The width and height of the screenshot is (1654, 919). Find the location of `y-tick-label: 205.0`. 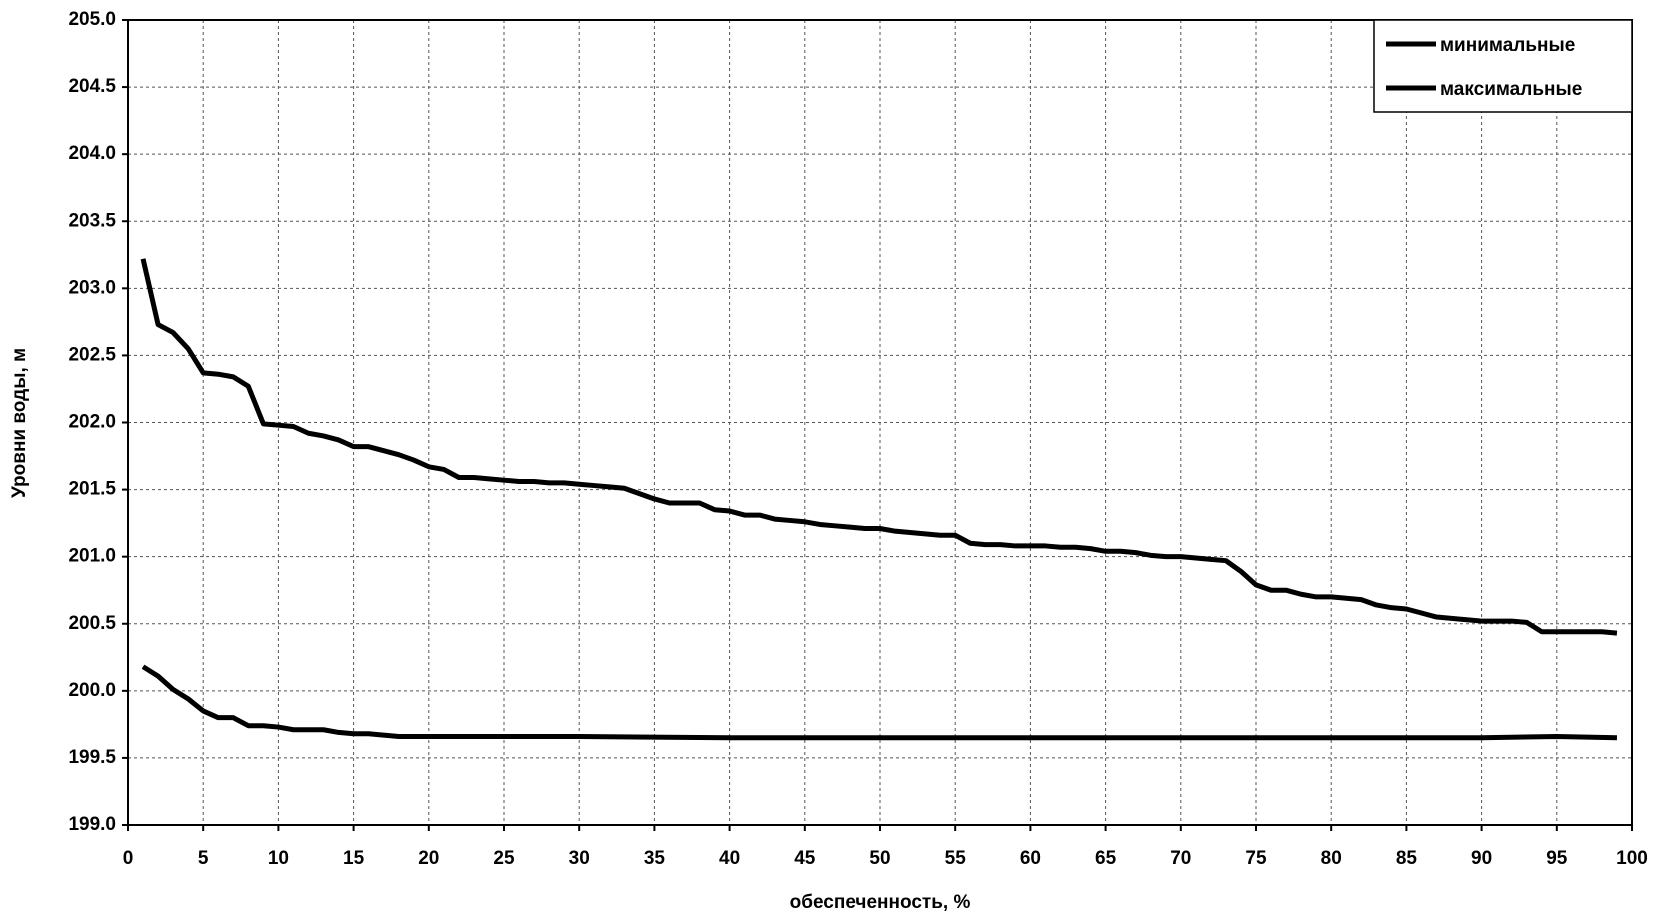

y-tick-label: 205.0 is located at coordinates (92, 19).